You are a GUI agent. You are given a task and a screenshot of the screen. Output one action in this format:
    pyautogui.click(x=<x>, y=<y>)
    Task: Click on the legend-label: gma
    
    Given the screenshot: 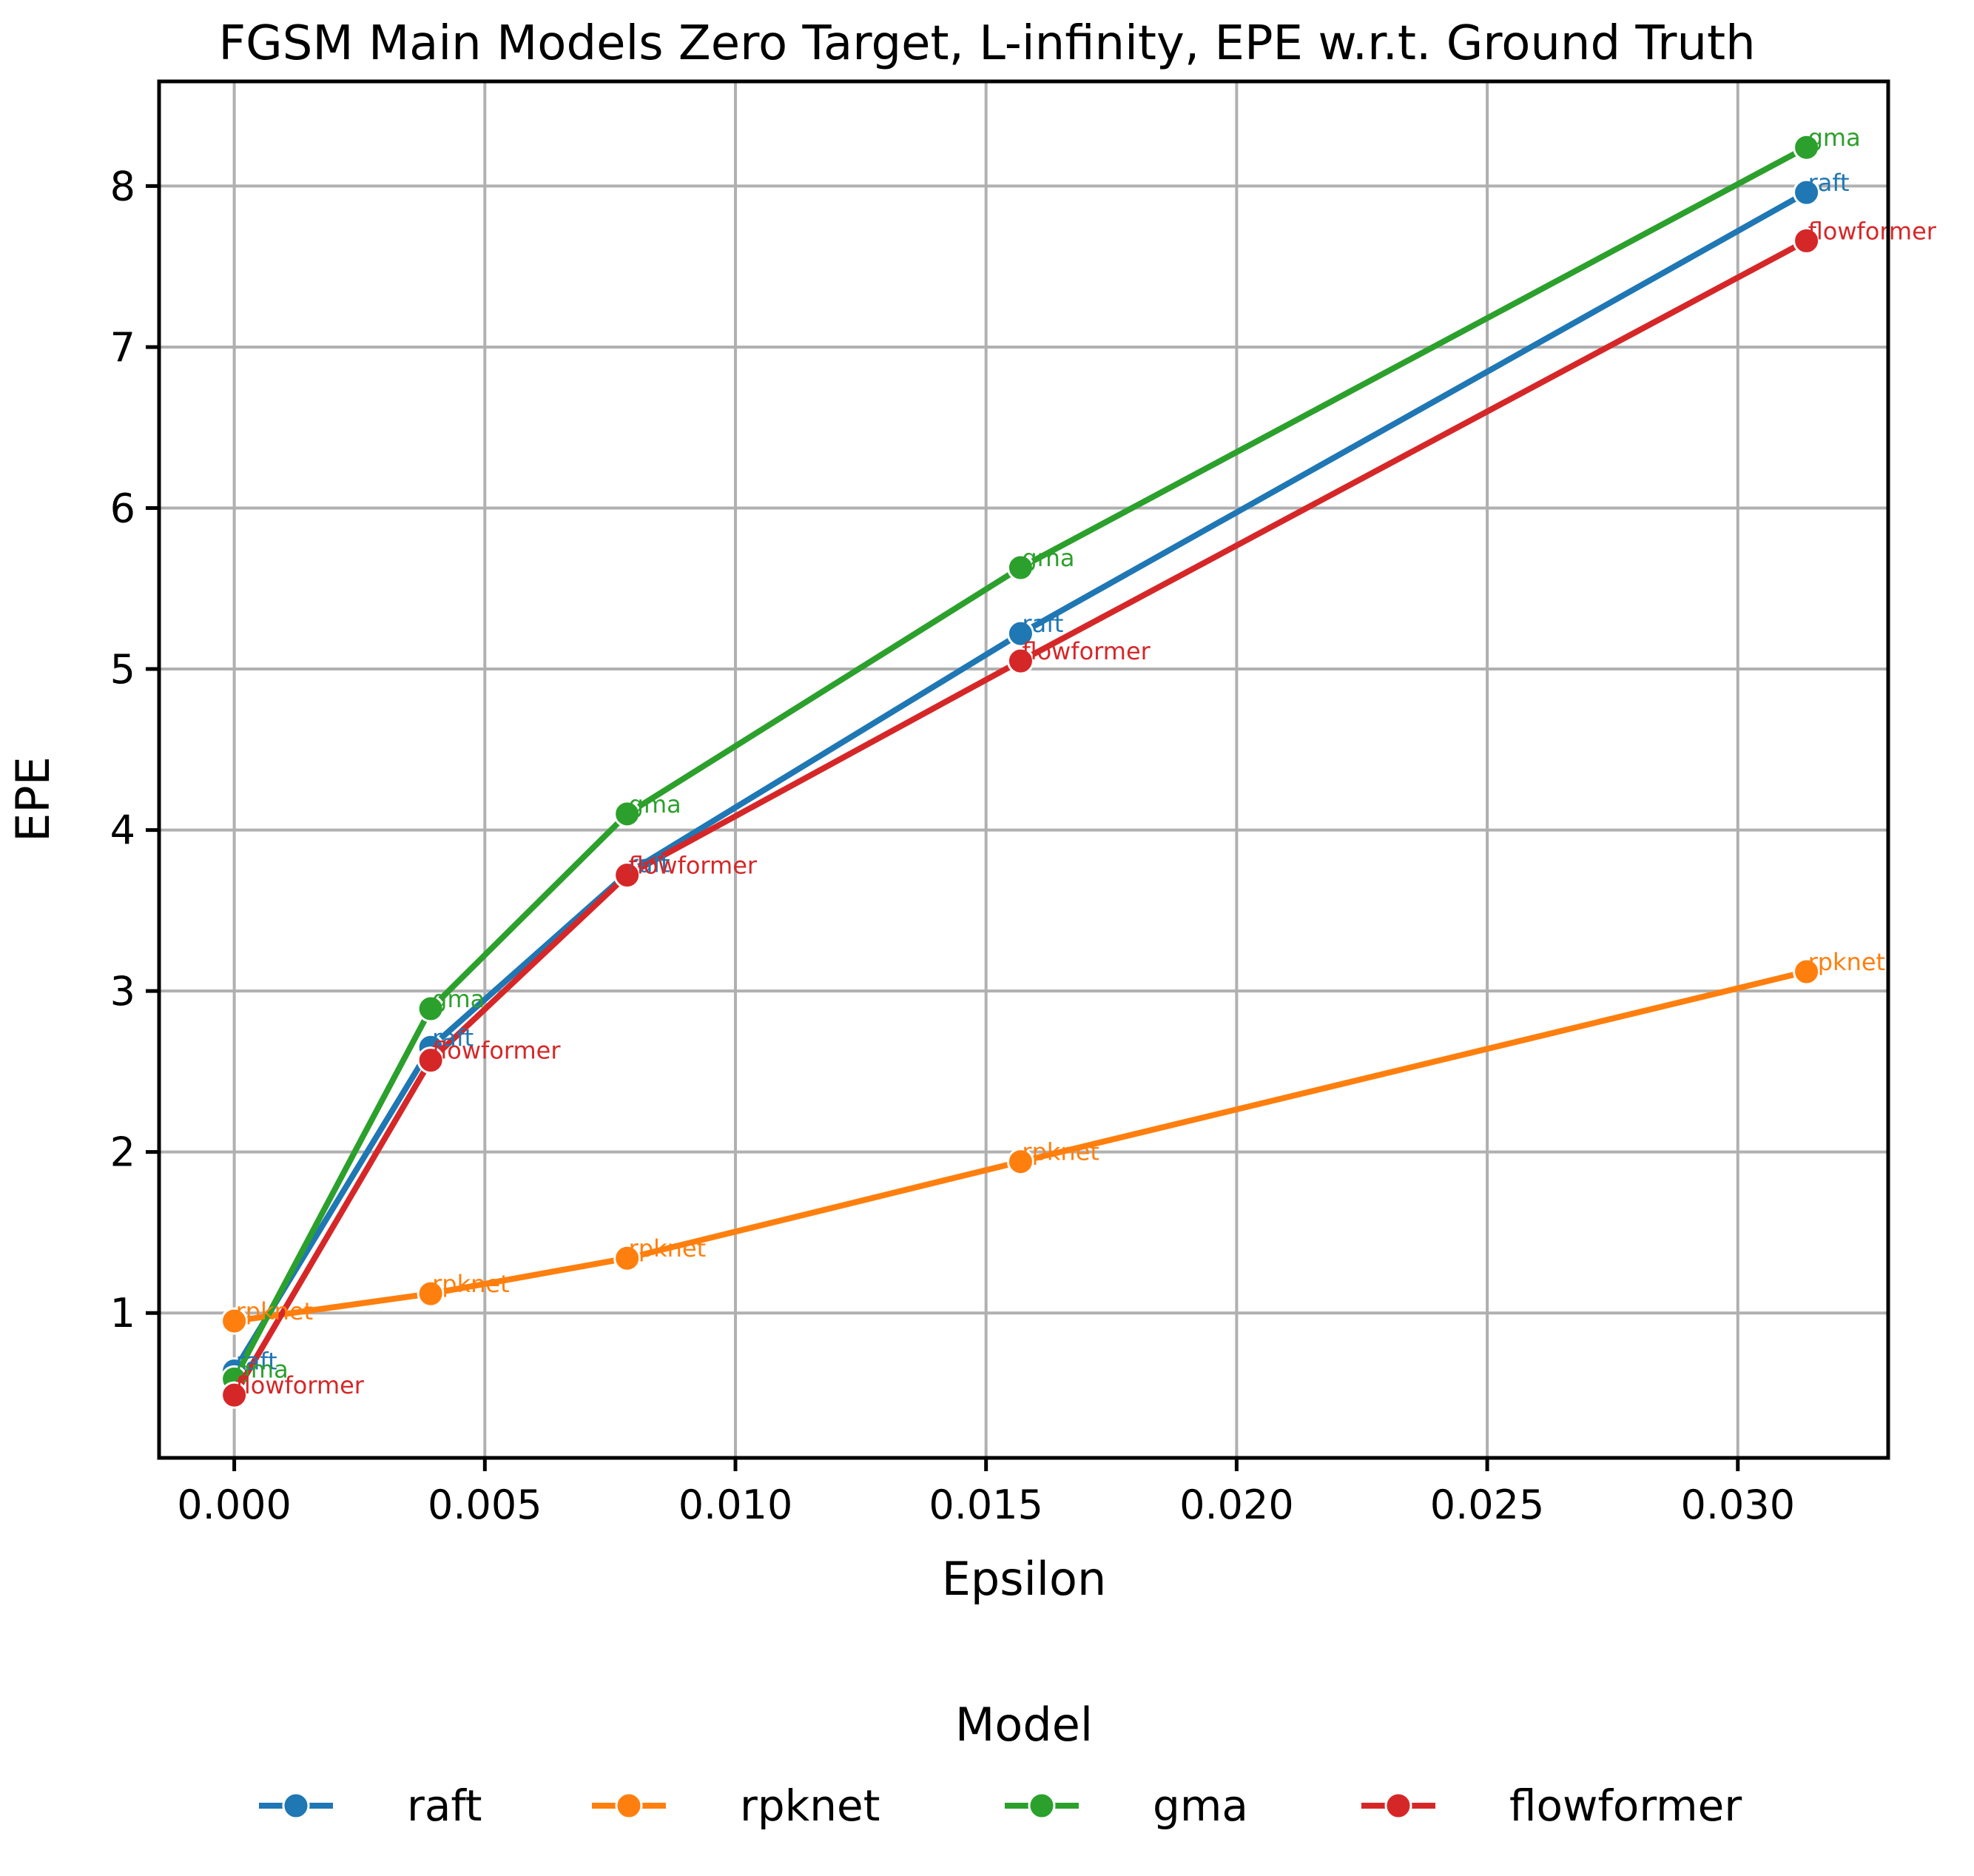 What is the action you would take?
    pyautogui.click(x=1200, y=1806)
    